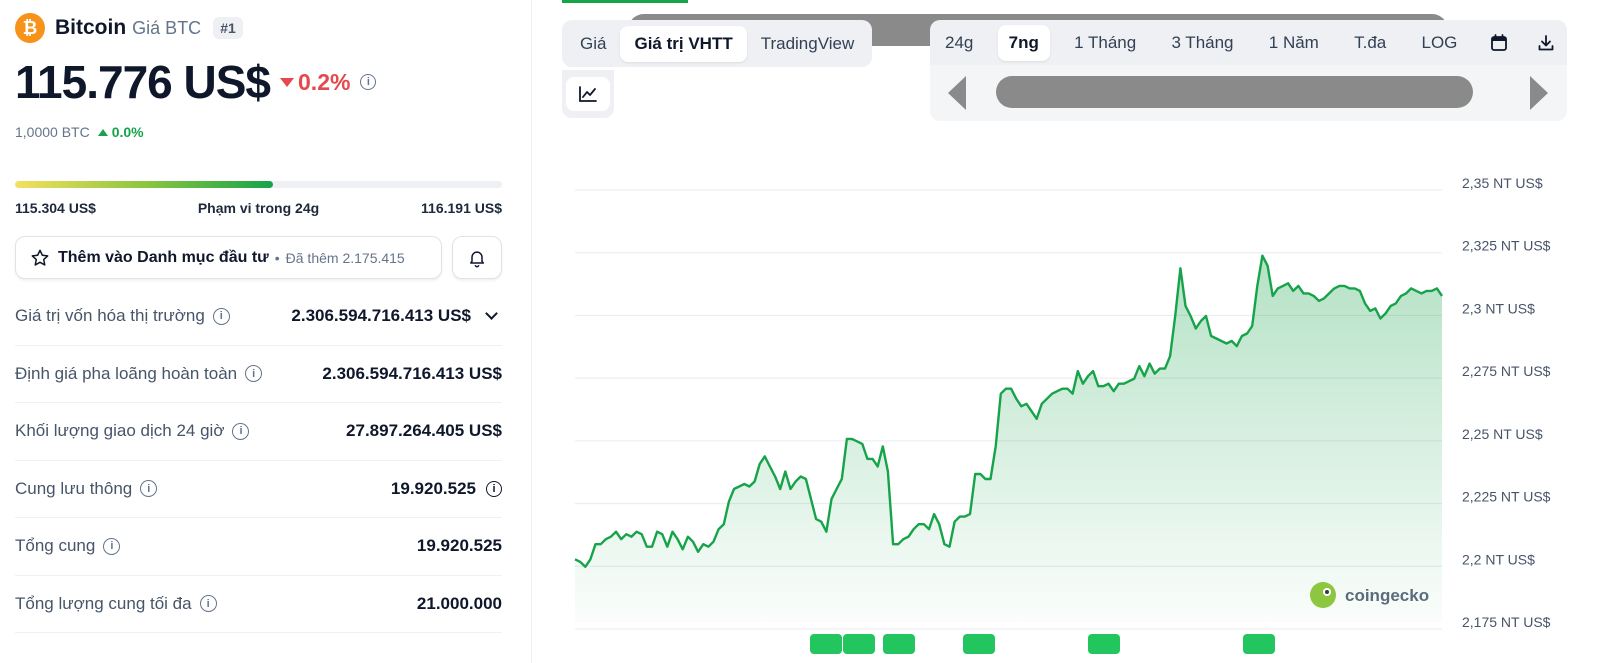  Describe the element at coordinates (807, 43) in the screenshot. I see `tab-tradingview: TradingView` at that location.